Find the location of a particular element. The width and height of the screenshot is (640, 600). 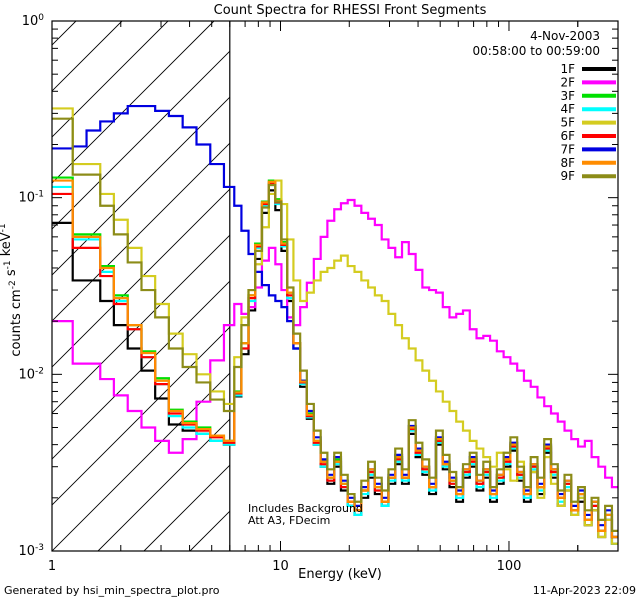

y-tick-label-10^0: 10⁰ is located at coordinates (33, 21).